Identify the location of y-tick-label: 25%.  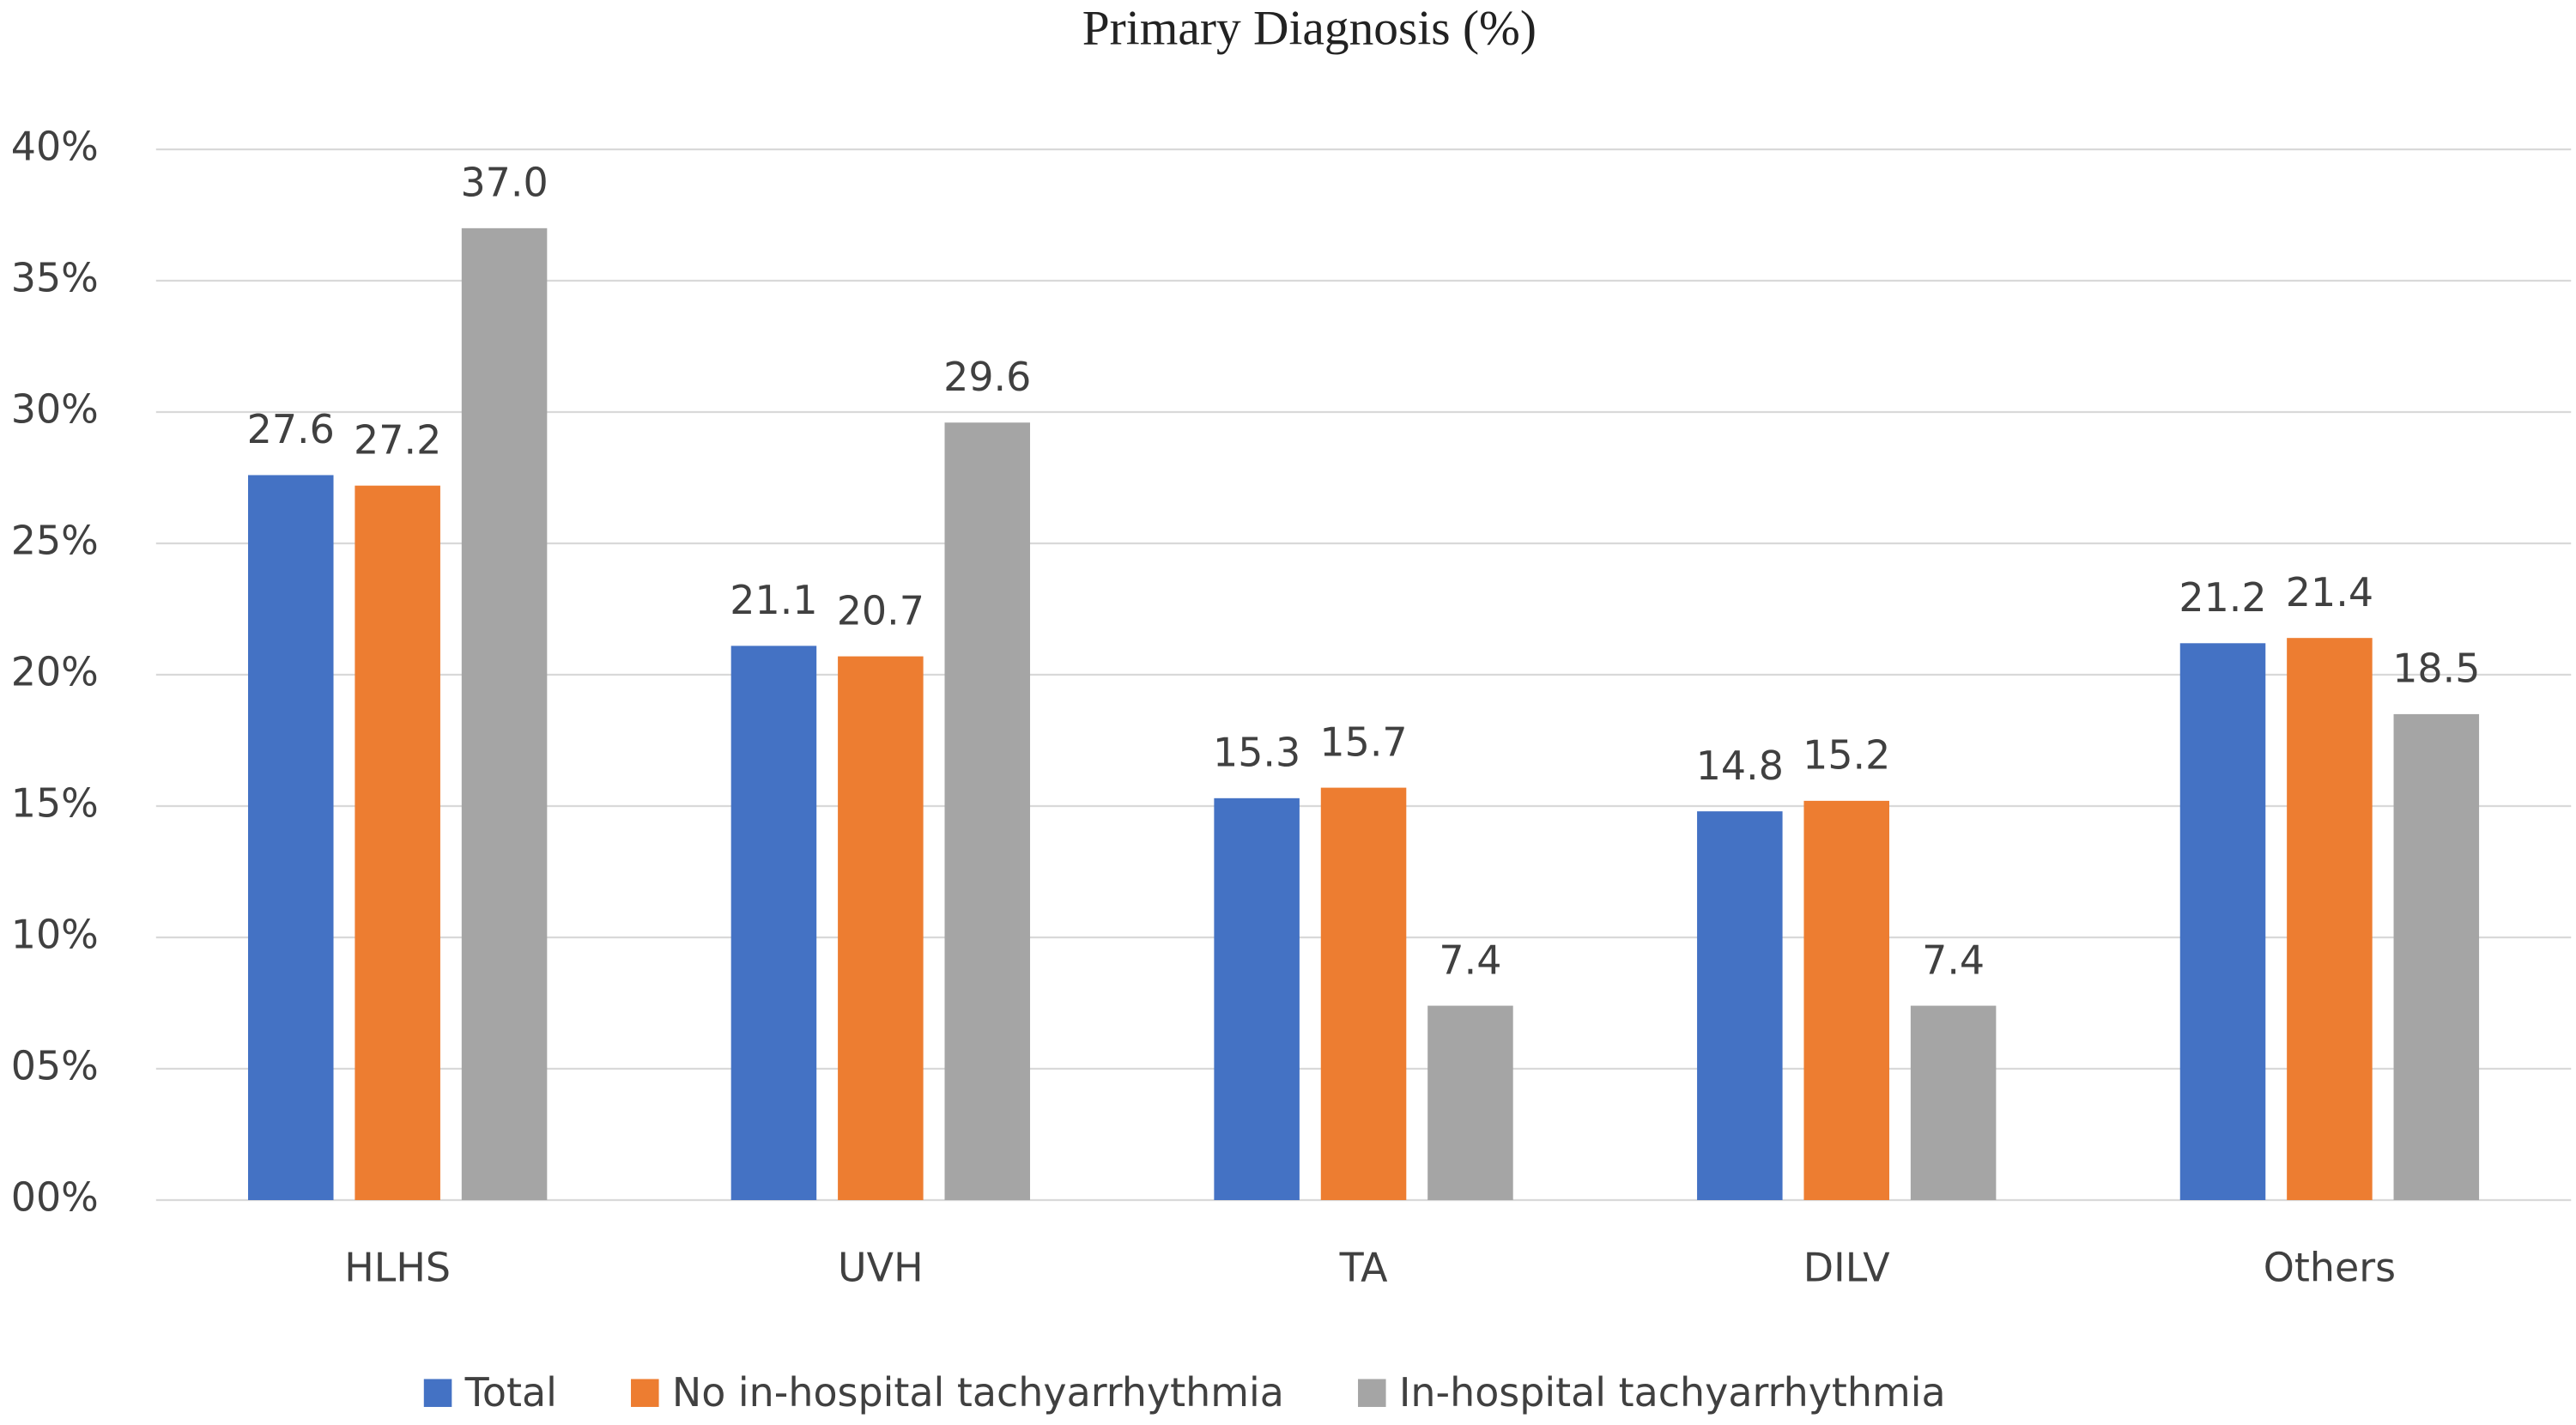
(55, 541).